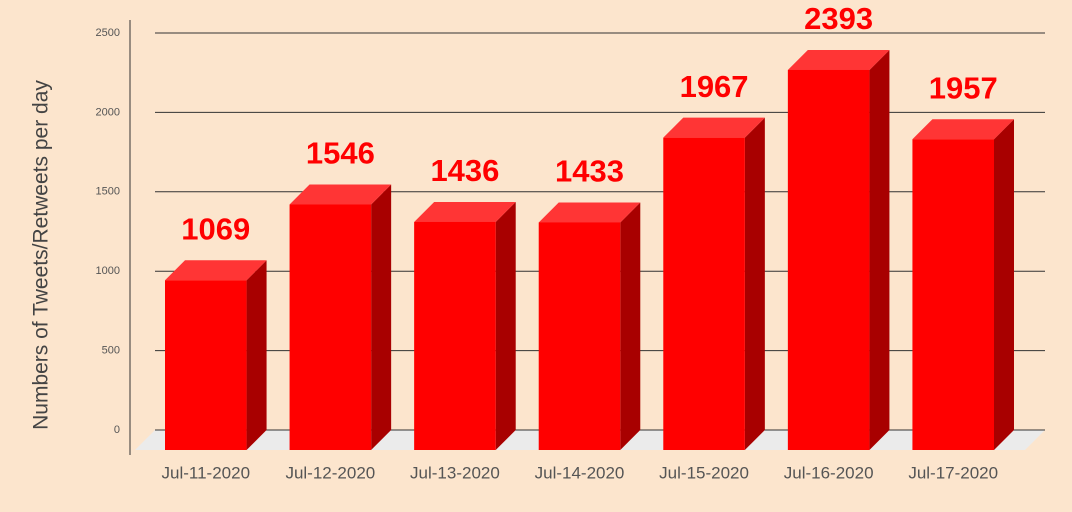 Image resolution: width=1072 pixels, height=512 pixels. What do you see at coordinates (589, 171) in the screenshot?
I see `value-label: 1433` at bounding box center [589, 171].